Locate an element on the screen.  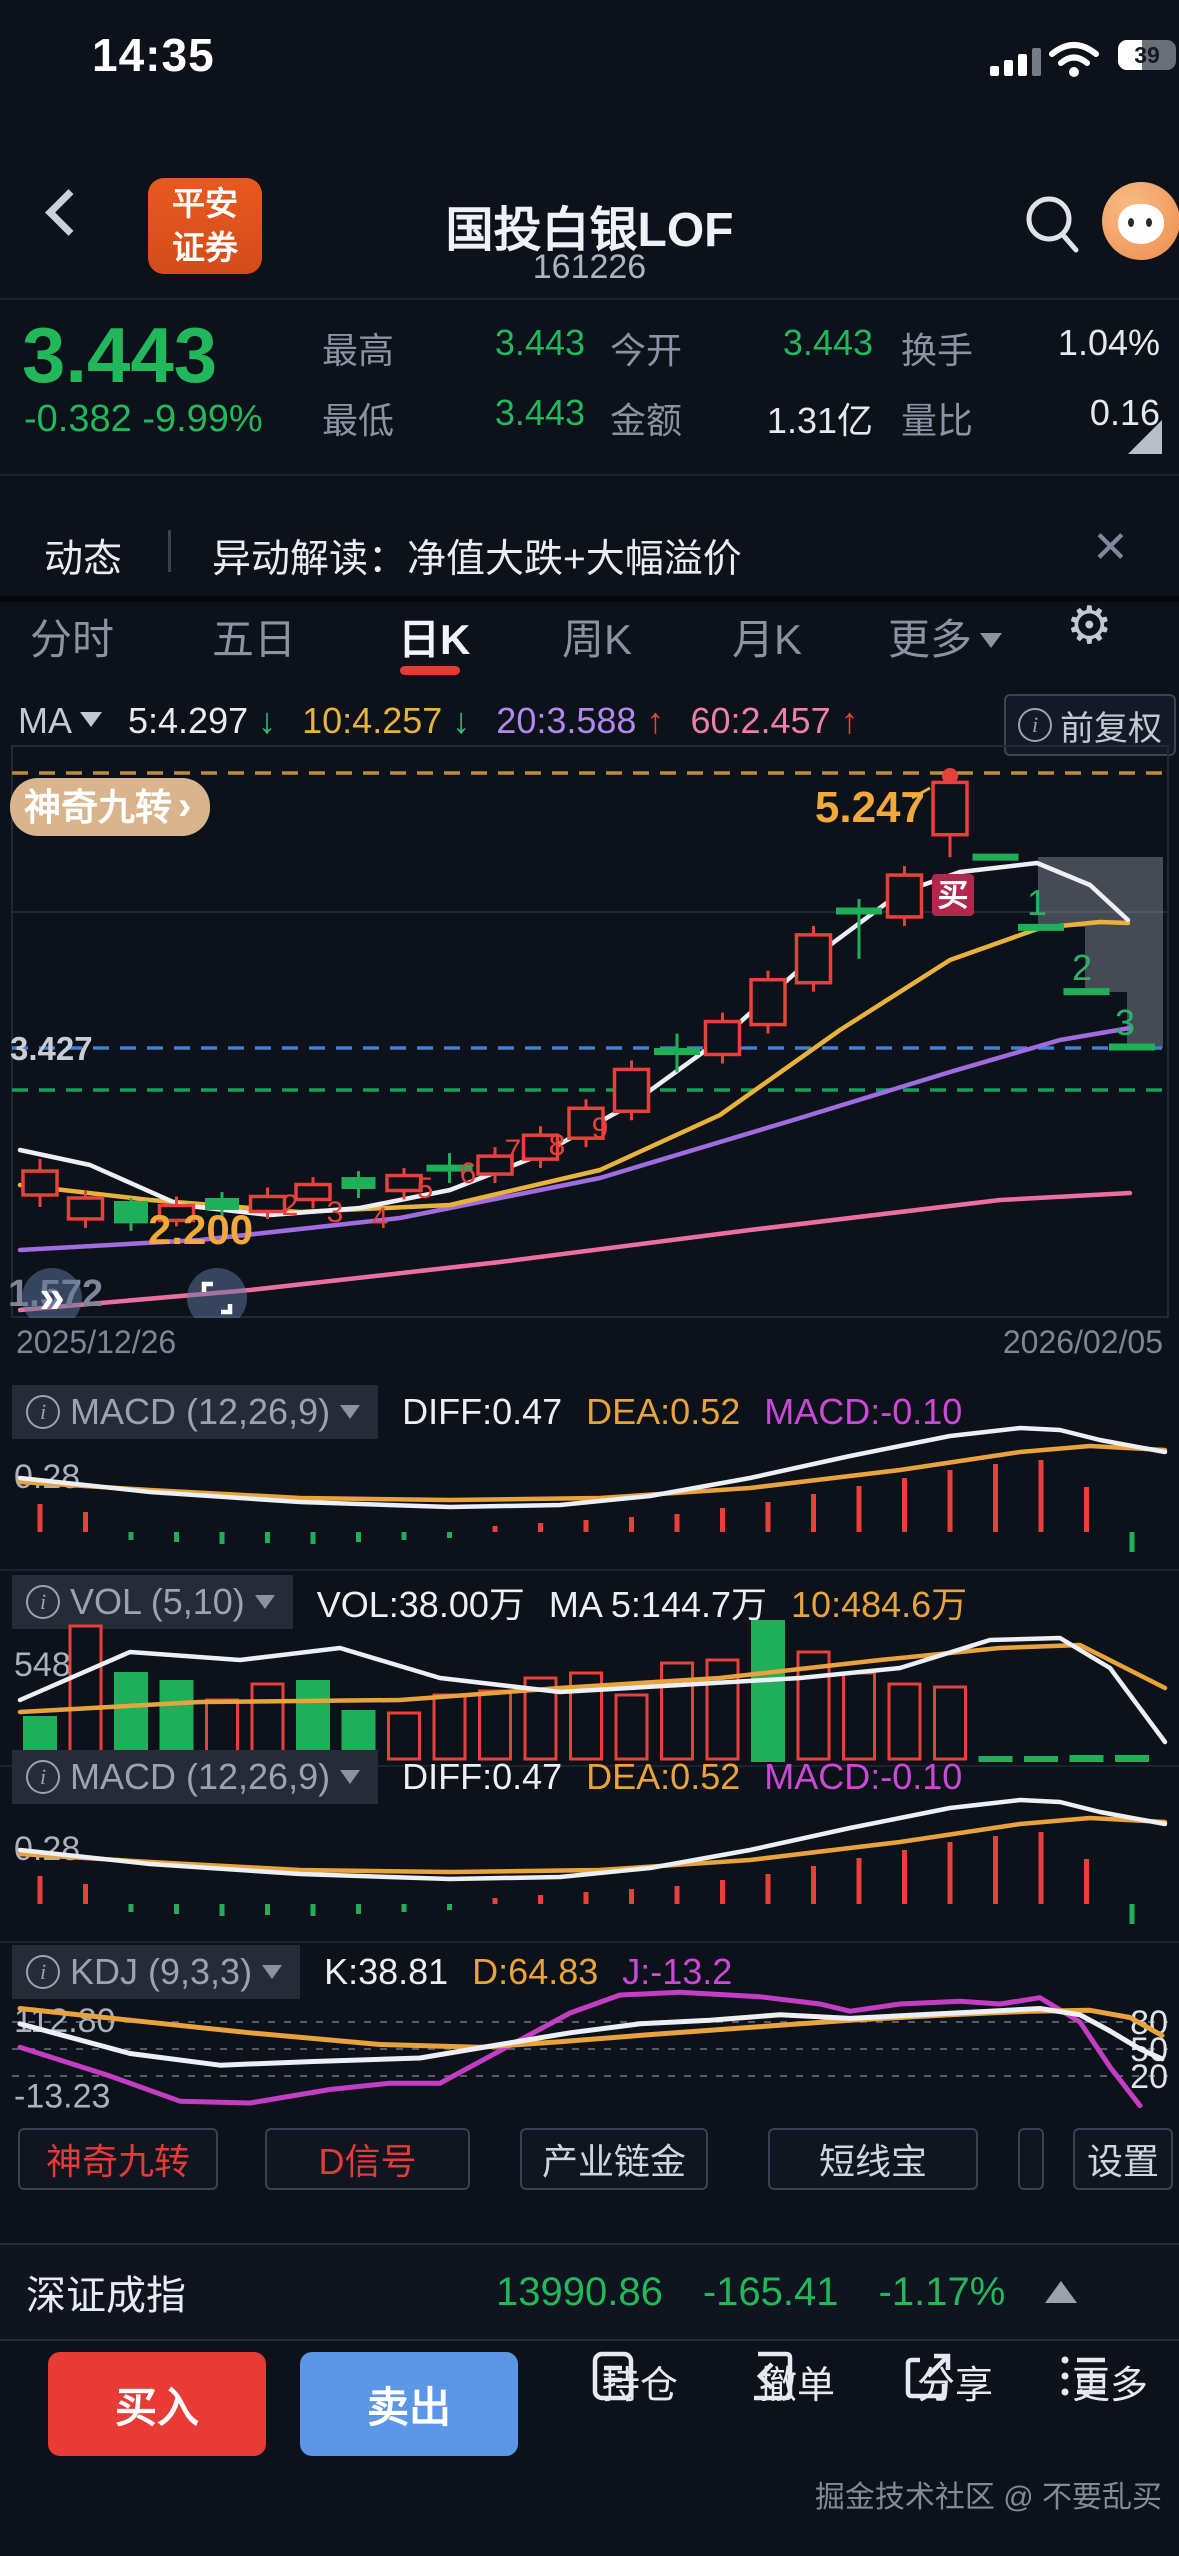
avatar is located at coordinates (1140, 221).